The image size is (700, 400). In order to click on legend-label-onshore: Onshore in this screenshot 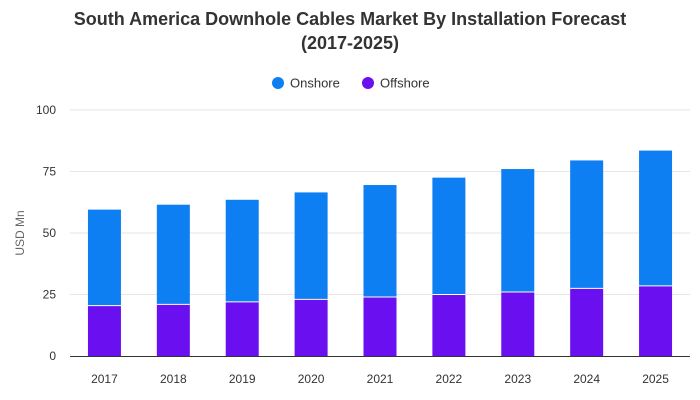, I will do `click(315, 83)`.